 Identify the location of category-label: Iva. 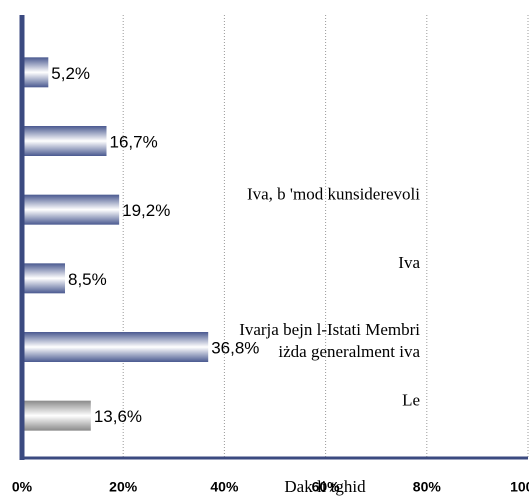
(409, 262).